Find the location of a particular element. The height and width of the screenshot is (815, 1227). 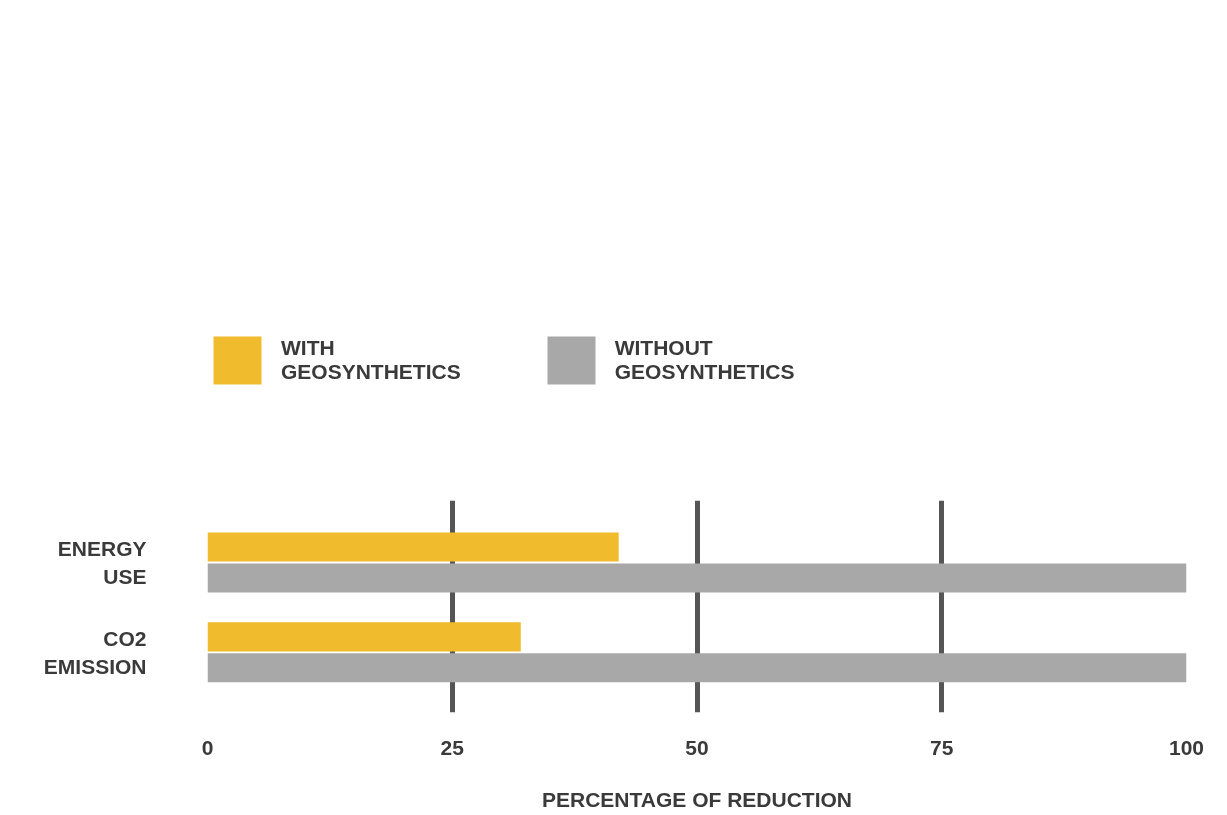

x-tick-label: 100 is located at coordinates (1186, 747).